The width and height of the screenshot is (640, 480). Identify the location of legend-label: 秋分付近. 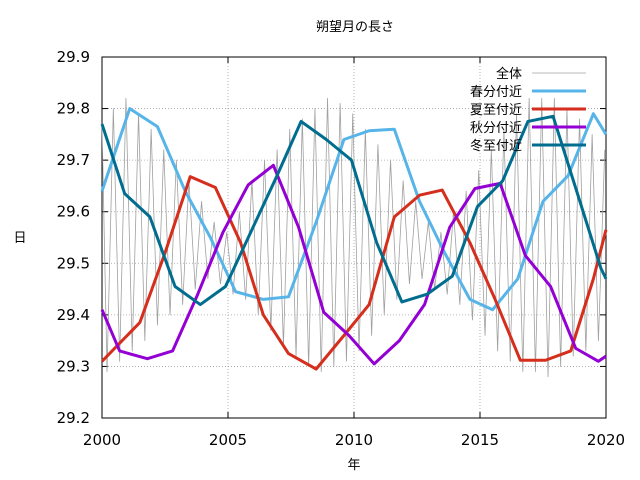
(496, 128).